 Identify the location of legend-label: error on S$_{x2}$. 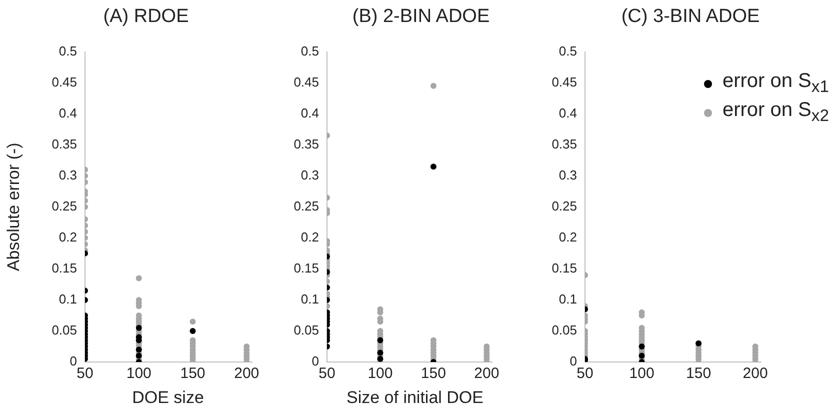
(775, 112).